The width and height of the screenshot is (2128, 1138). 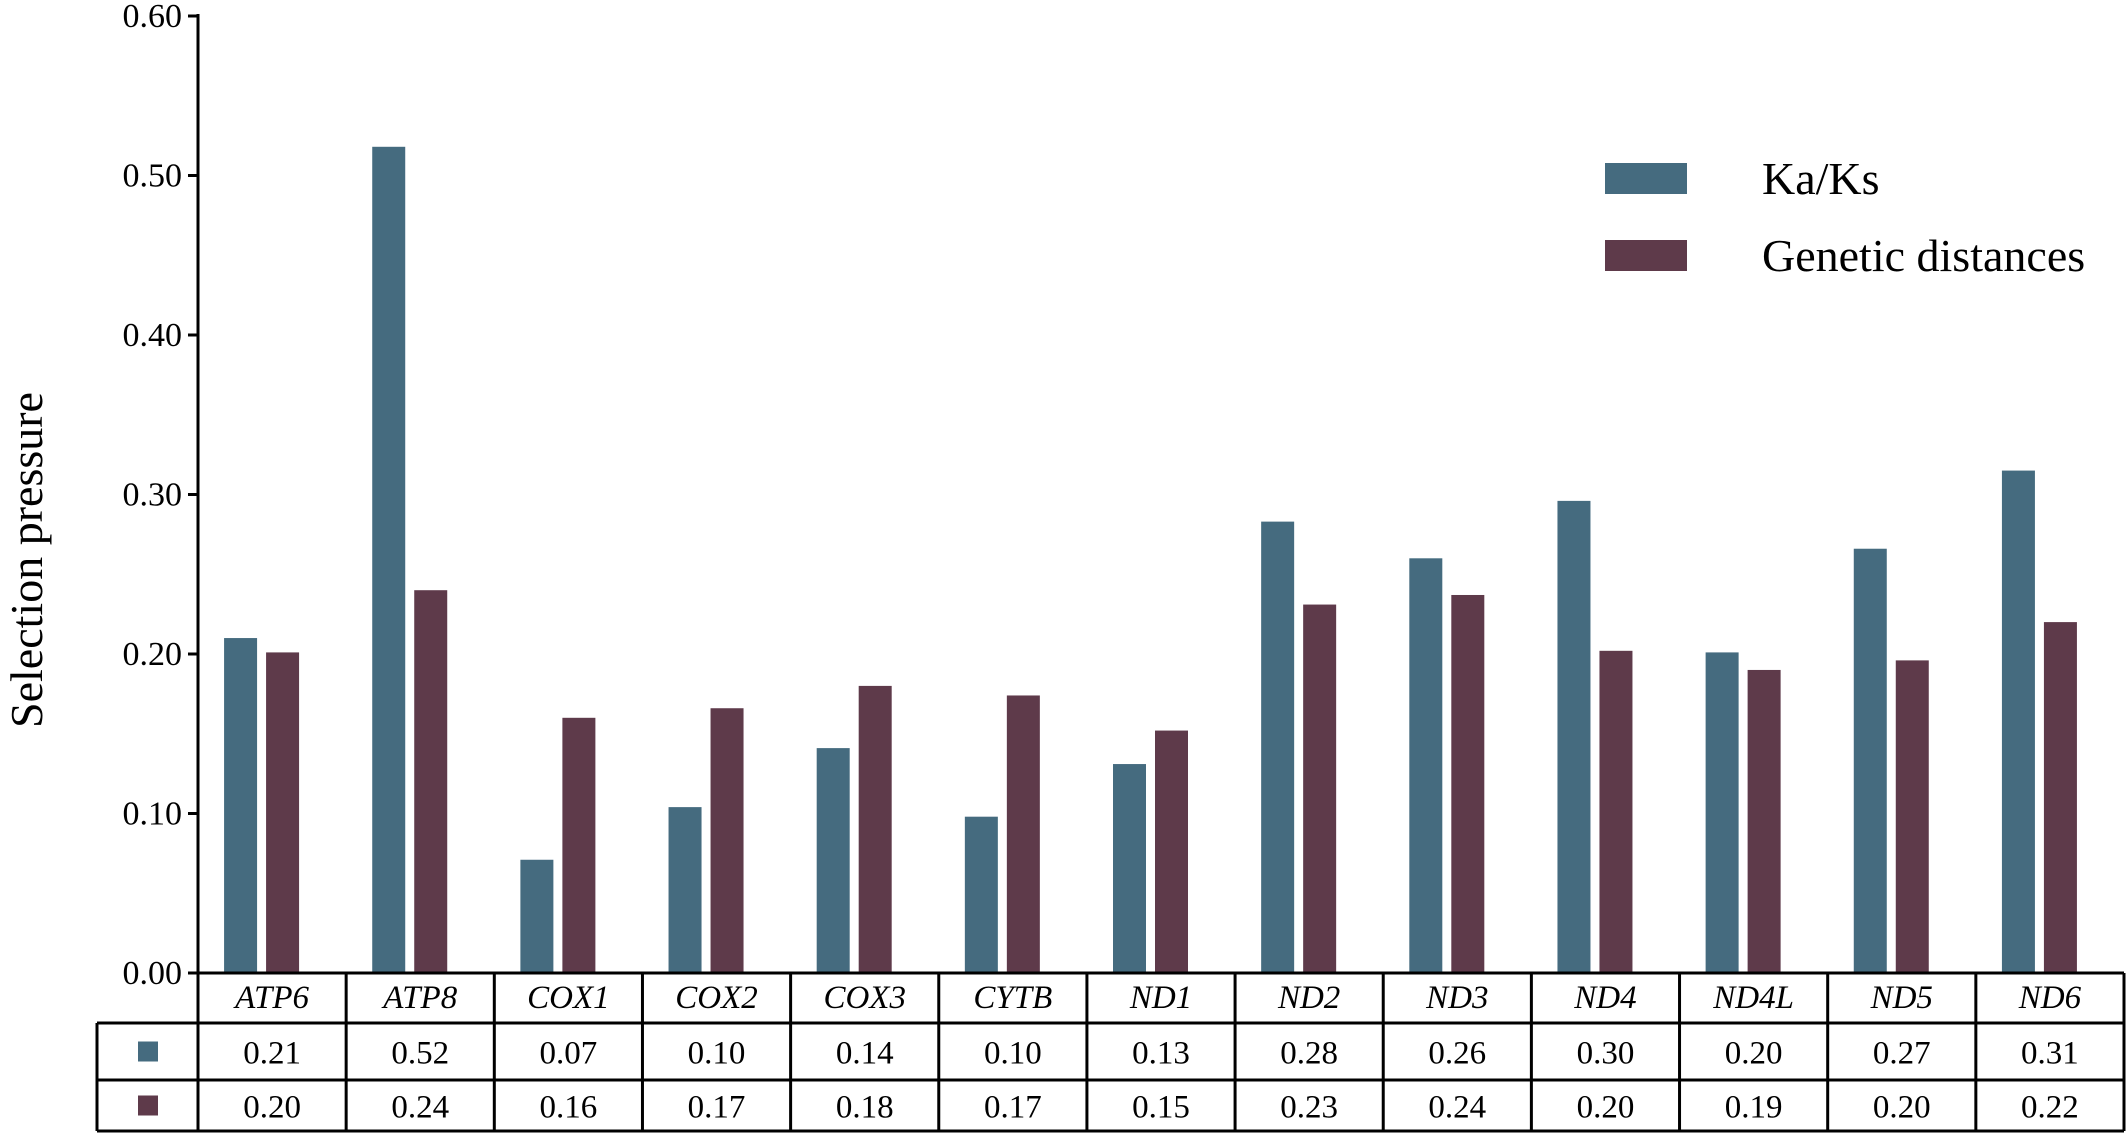 I want to click on data-label: 0.13, so click(x=1161, y=1054).